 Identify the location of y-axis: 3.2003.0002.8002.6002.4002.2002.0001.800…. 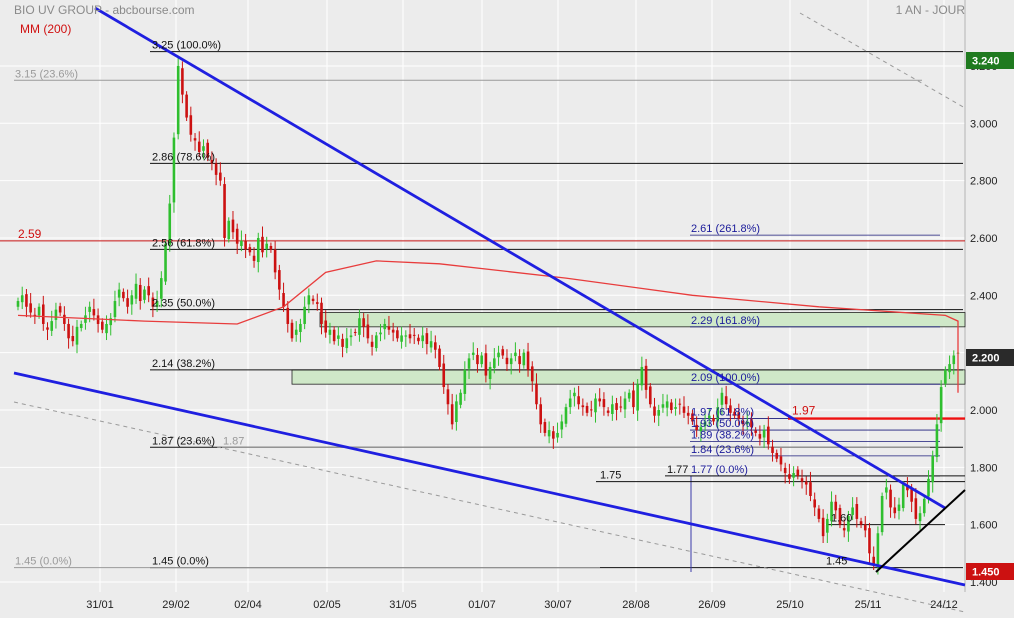
(984, 325).